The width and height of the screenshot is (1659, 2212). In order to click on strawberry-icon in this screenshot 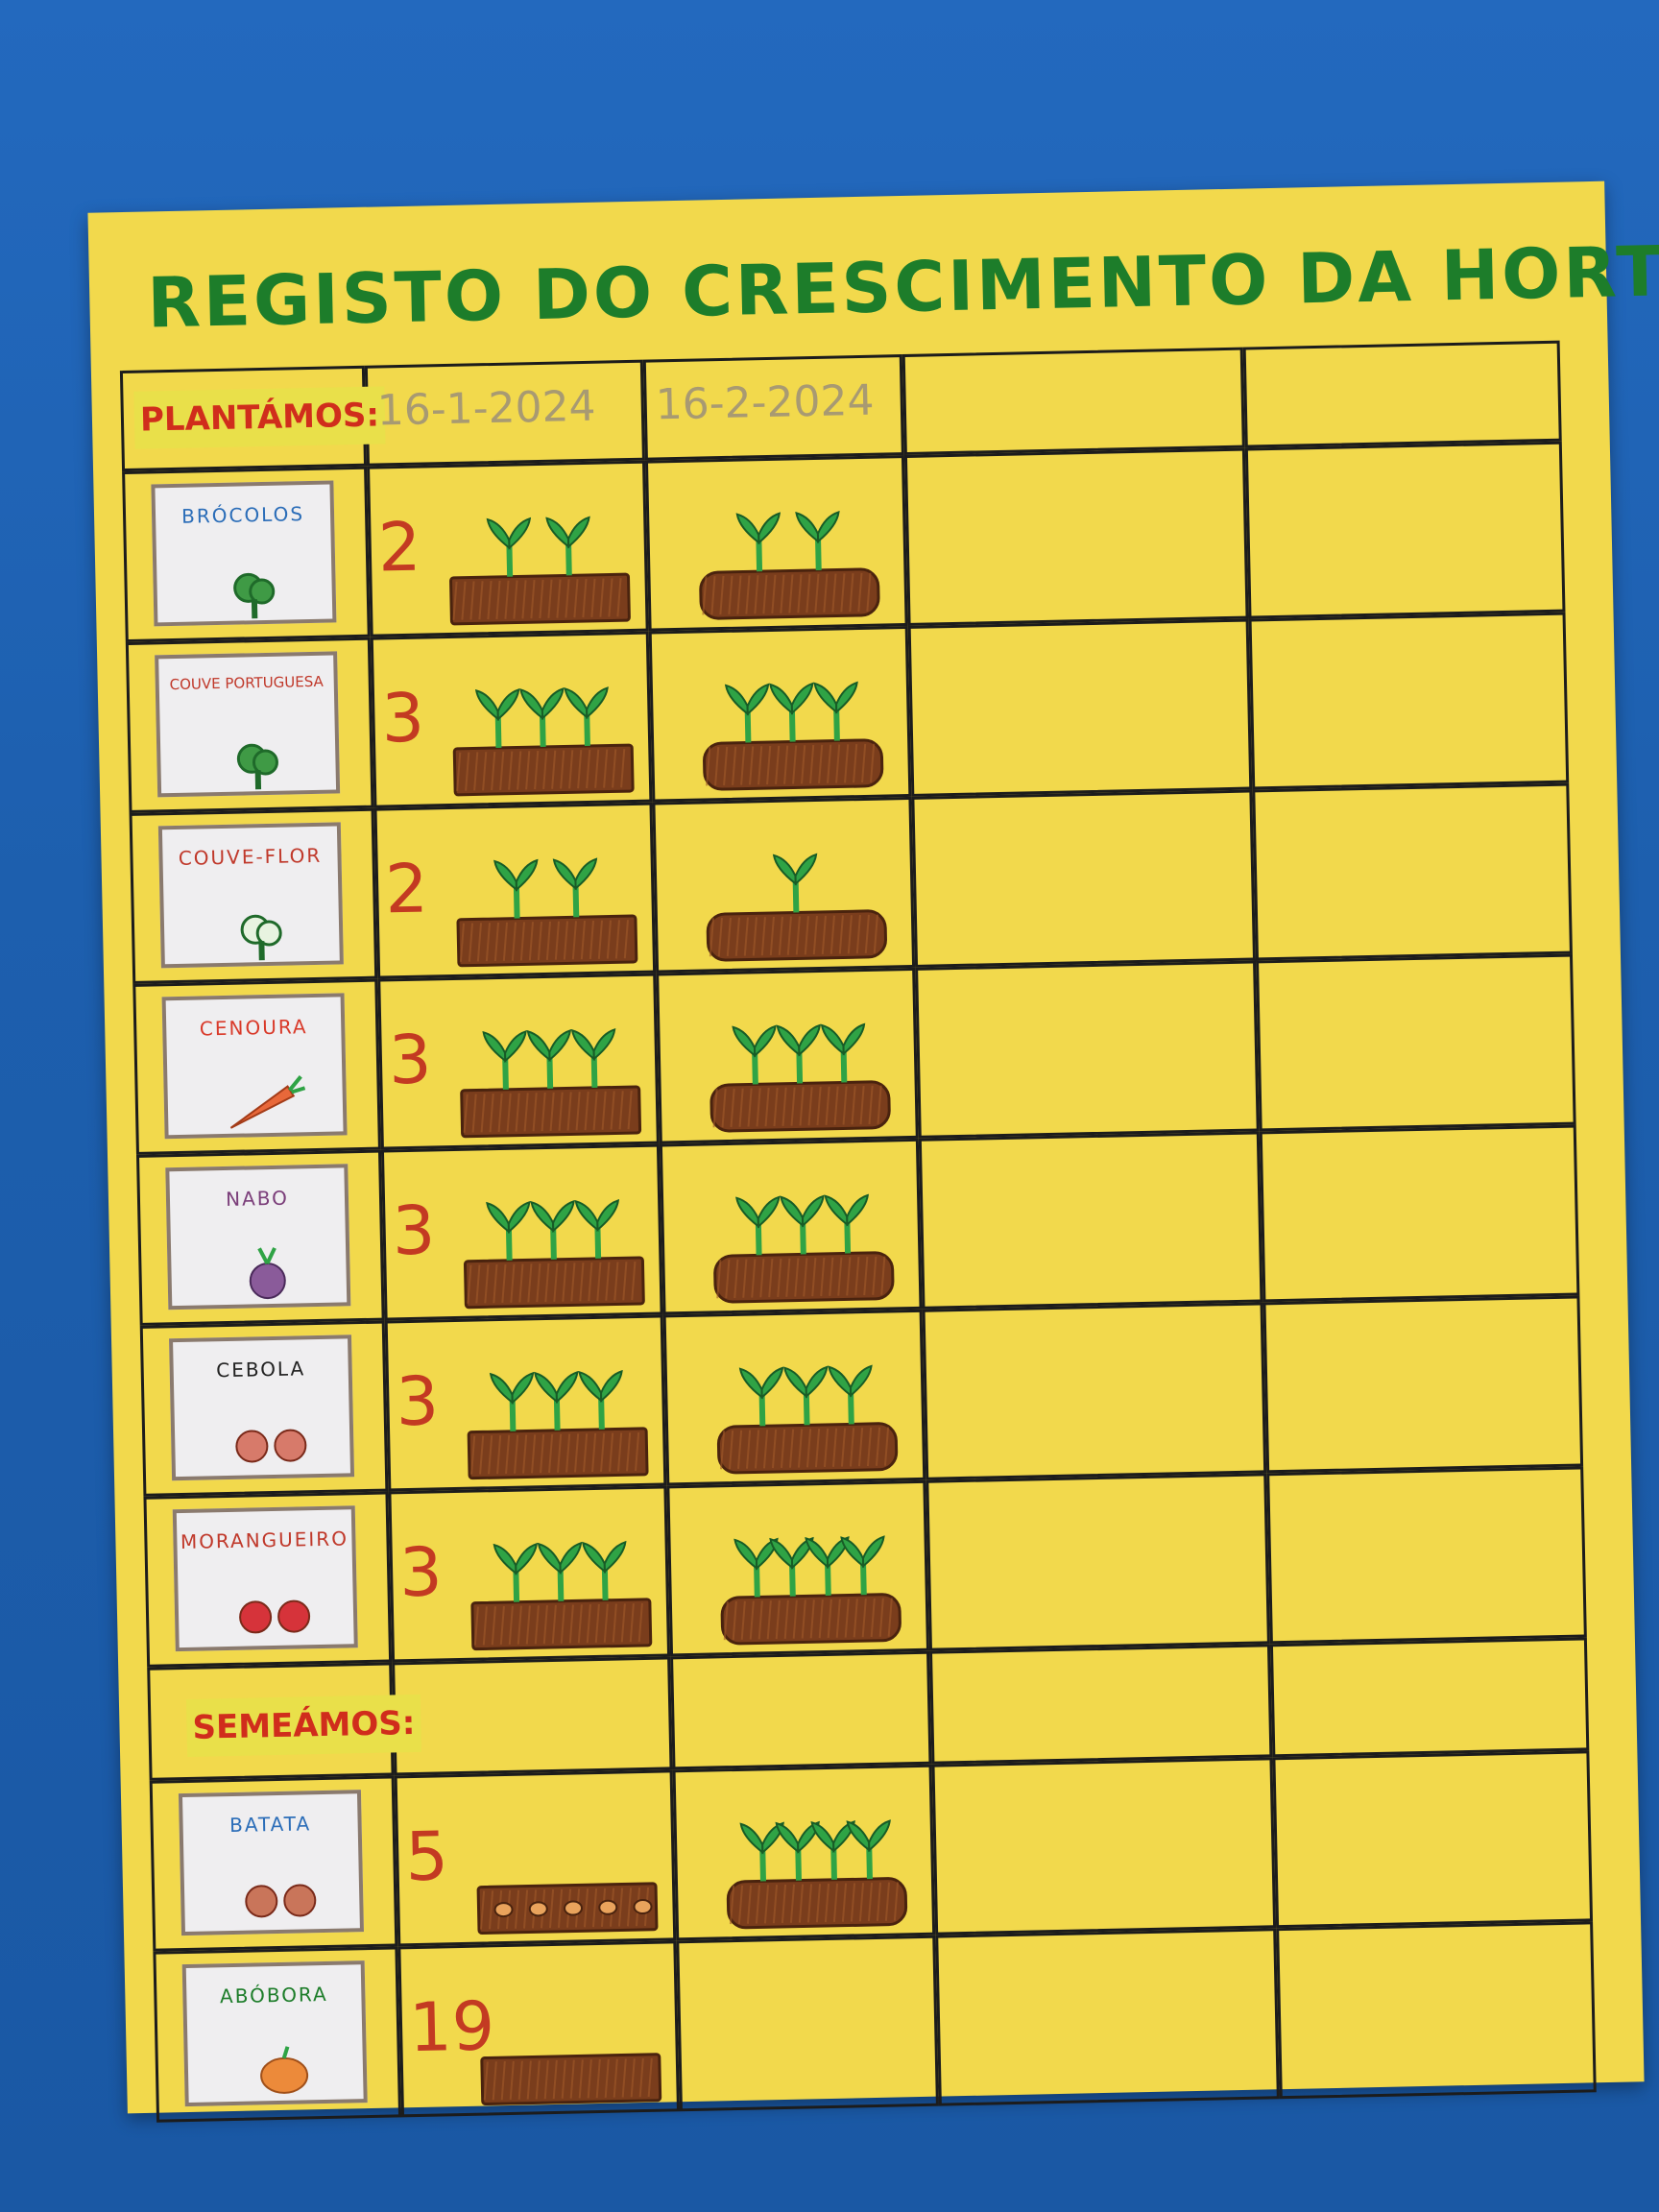, I will do `click(275, 1616)`.